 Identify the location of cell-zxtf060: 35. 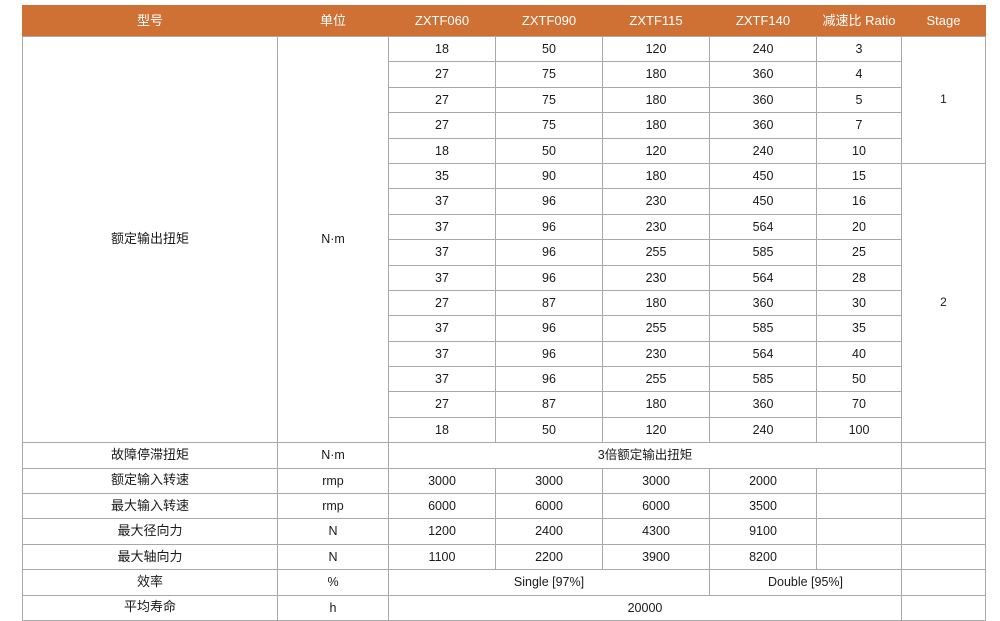
(442, 176).